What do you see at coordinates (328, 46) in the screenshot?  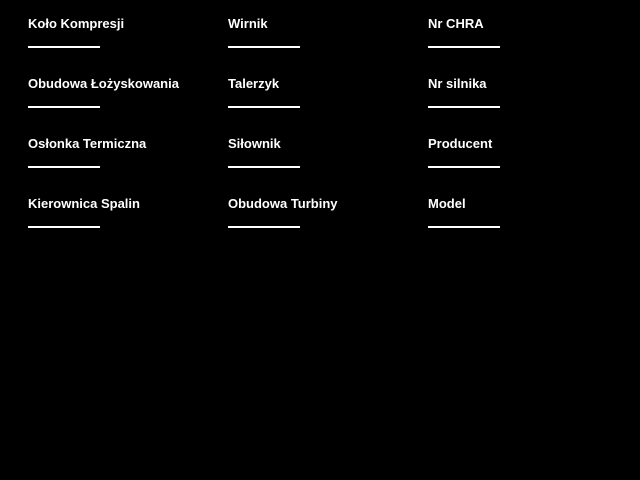 I see `field-wirnik: Wirnik` at bounding box center [328, 46].